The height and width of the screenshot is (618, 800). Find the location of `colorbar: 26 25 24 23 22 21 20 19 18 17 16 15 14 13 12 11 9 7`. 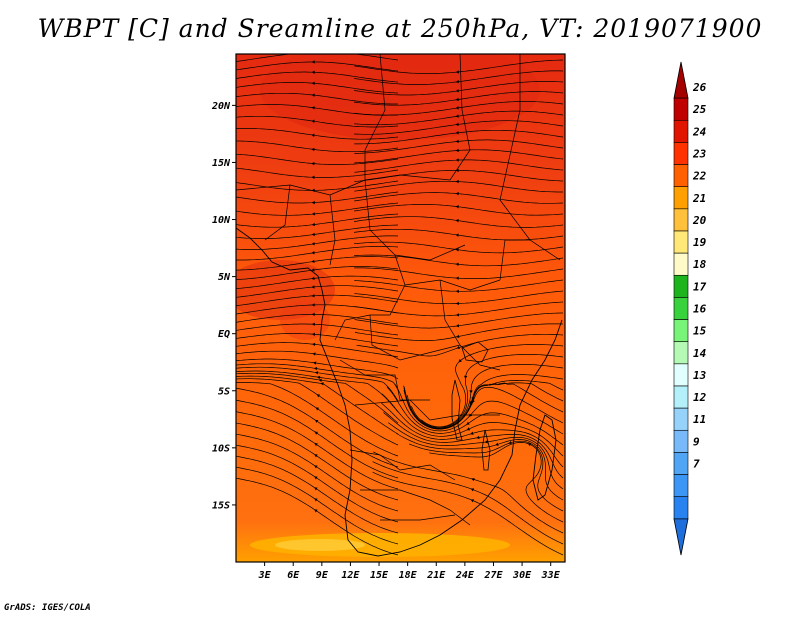

colorbar: 26 25 24 23 22 21 20 19 18 17 16 15 14 13 12 11 9 7 is located at coordinates (690, 308).